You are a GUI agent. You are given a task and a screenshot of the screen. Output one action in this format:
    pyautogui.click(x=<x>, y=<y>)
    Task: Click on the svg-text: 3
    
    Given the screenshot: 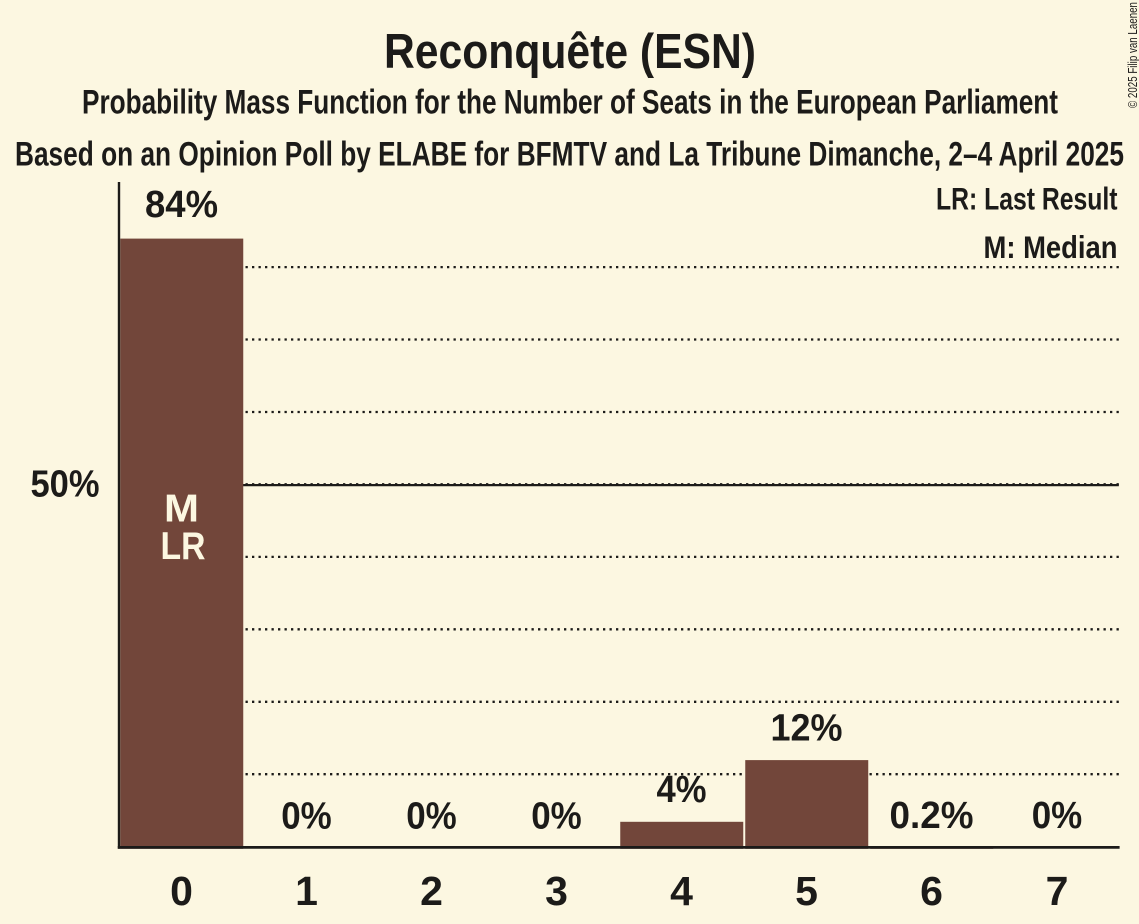 What is the action you would take?
    pyautogui.click(x=556, y=891)
    